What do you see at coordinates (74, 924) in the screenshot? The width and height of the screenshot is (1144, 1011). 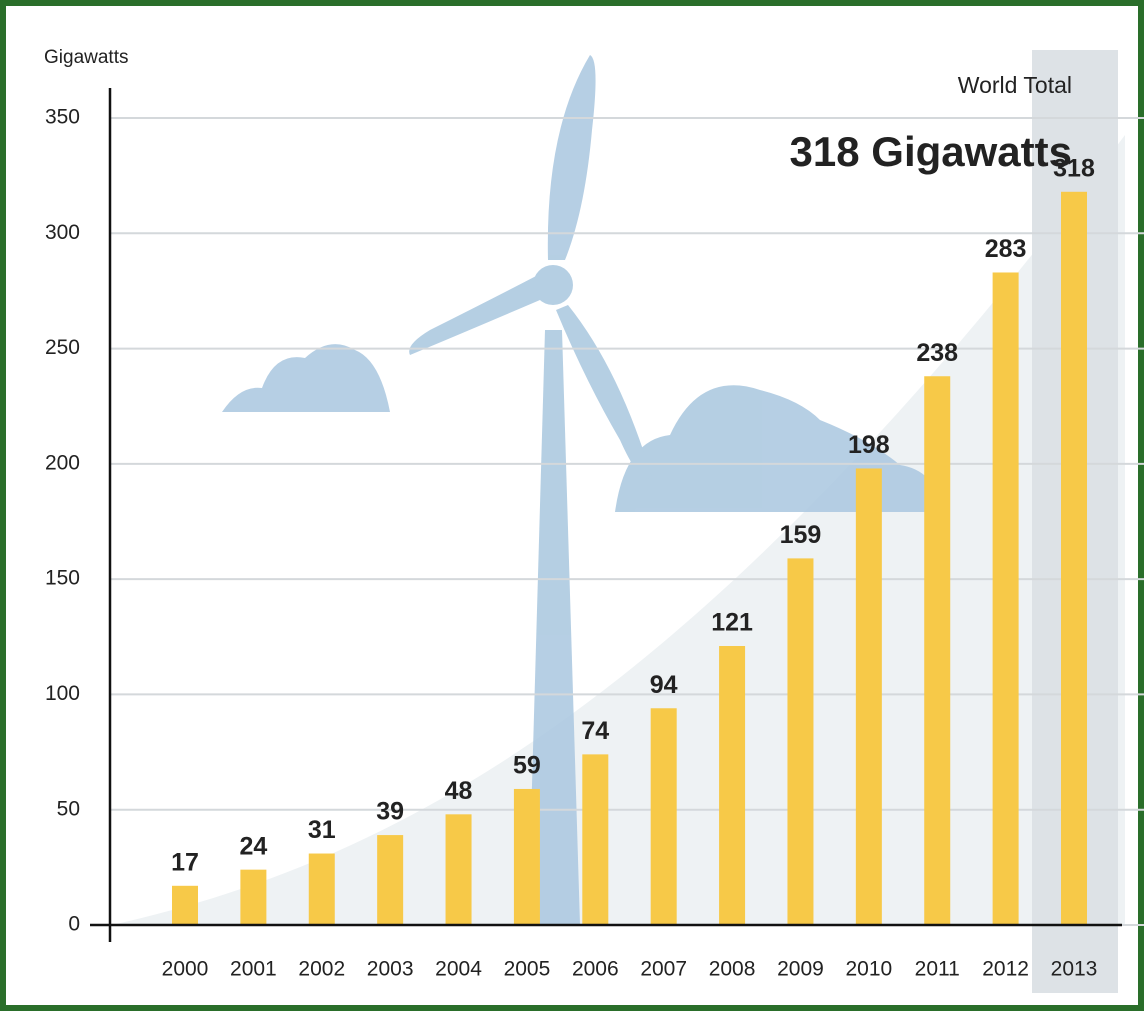 I see `y-tick-label: 0` at bounding box center [74, 924].